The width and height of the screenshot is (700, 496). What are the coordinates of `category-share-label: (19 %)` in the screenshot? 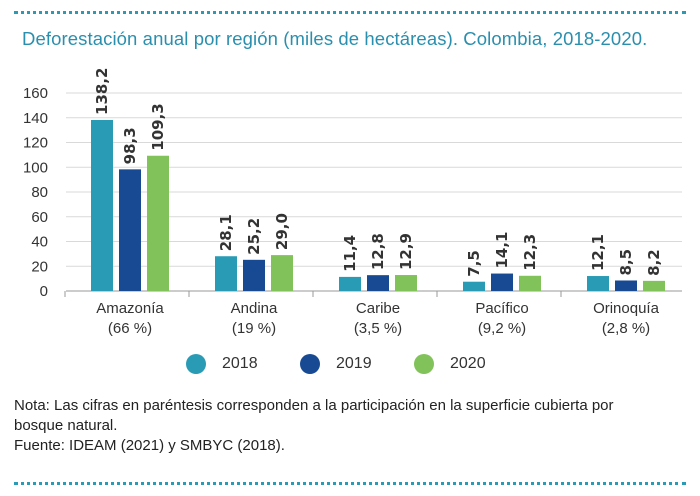 It's located at (254, 328).